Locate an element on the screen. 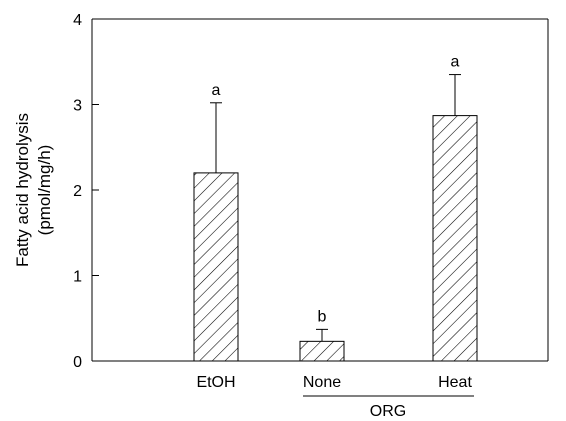  category-label-EtOH: EtOH is located at coordinates (215, 382).